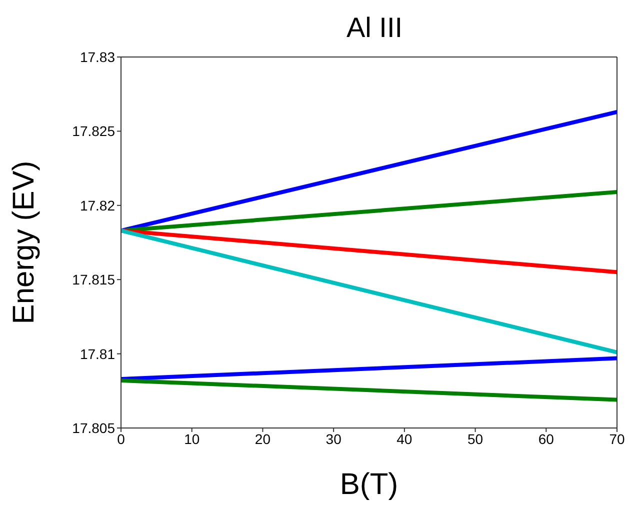  I want to click on chart-title: Al III, so click(374, 28).